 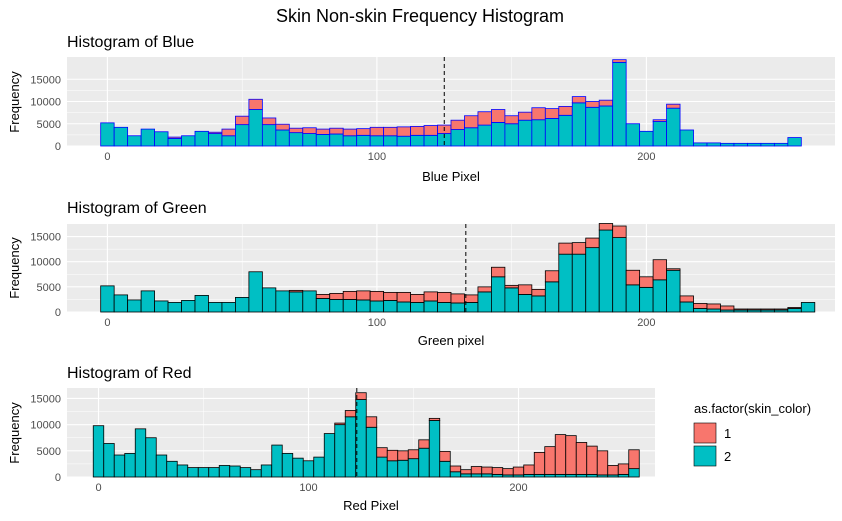 I want to click on blue-y-tick-label: 10000, so click(x=45, y=103).